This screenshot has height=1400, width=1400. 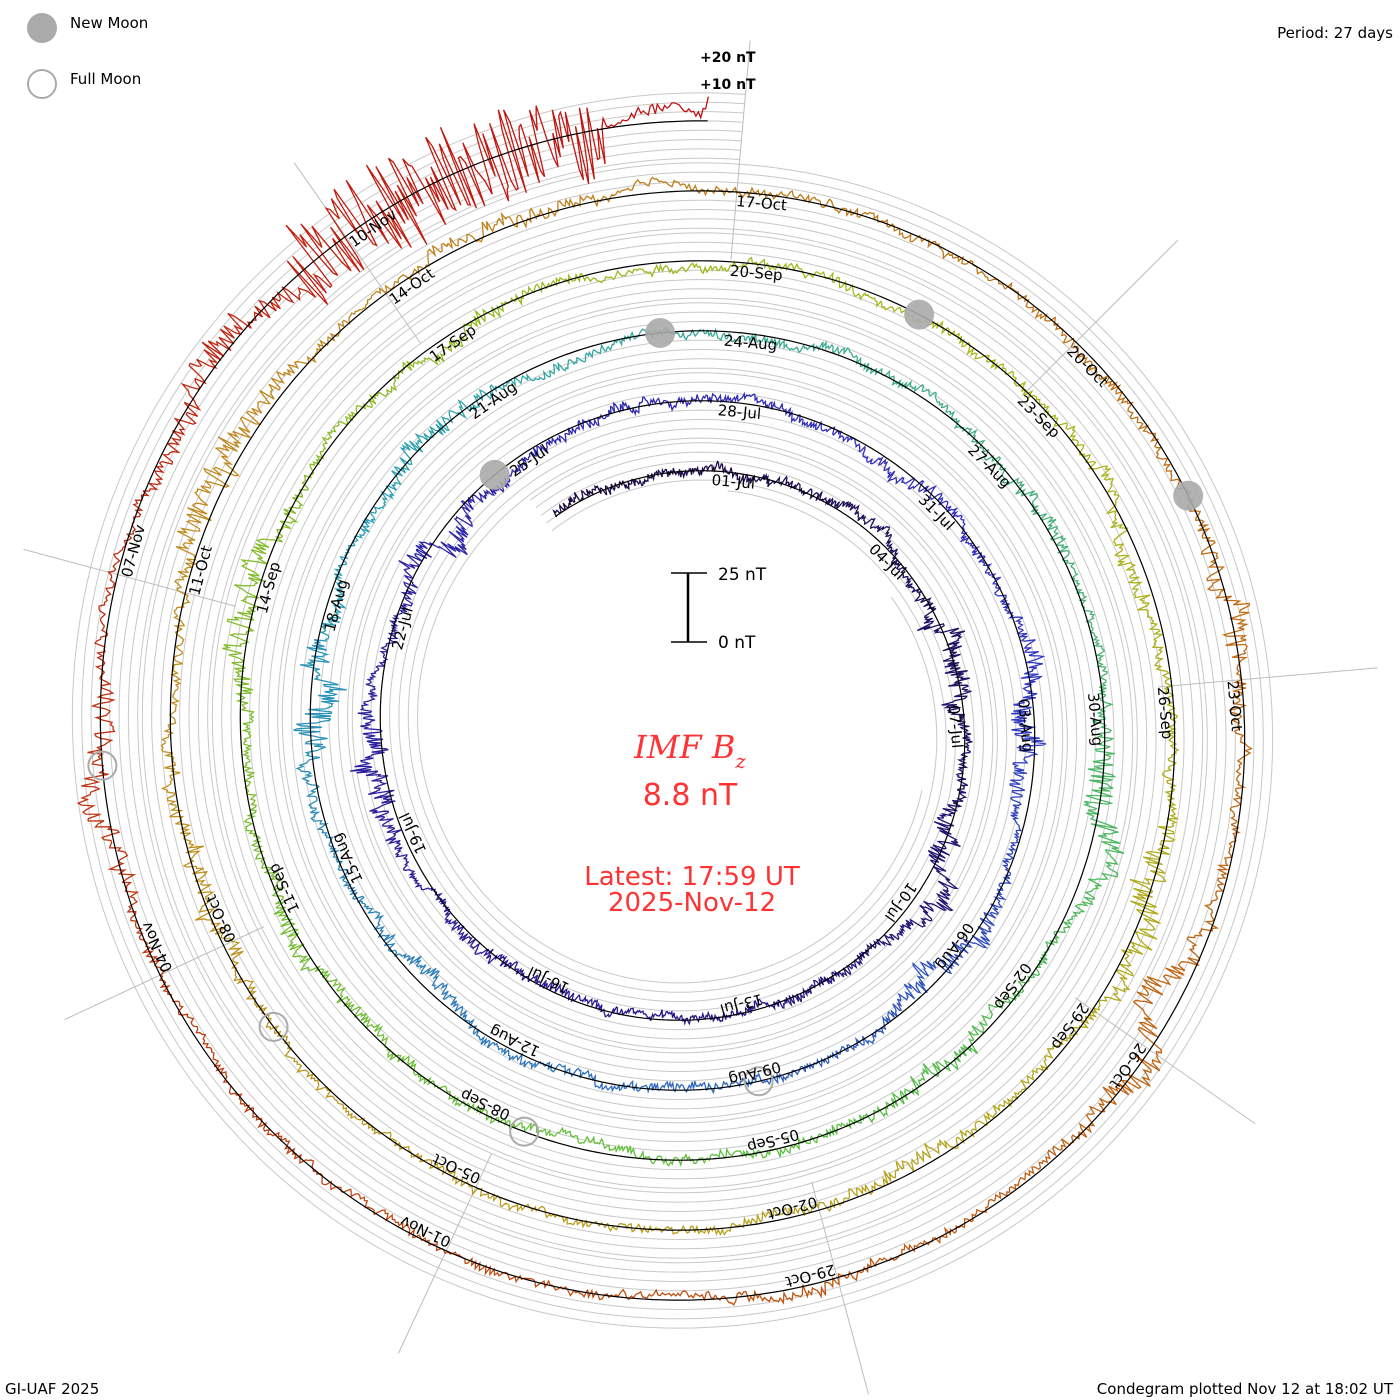 What do you see at coordinates (692, 903) in the screenshot?
I see `latest-date: 2025-Nov-12` at bounding box center [692, 903].